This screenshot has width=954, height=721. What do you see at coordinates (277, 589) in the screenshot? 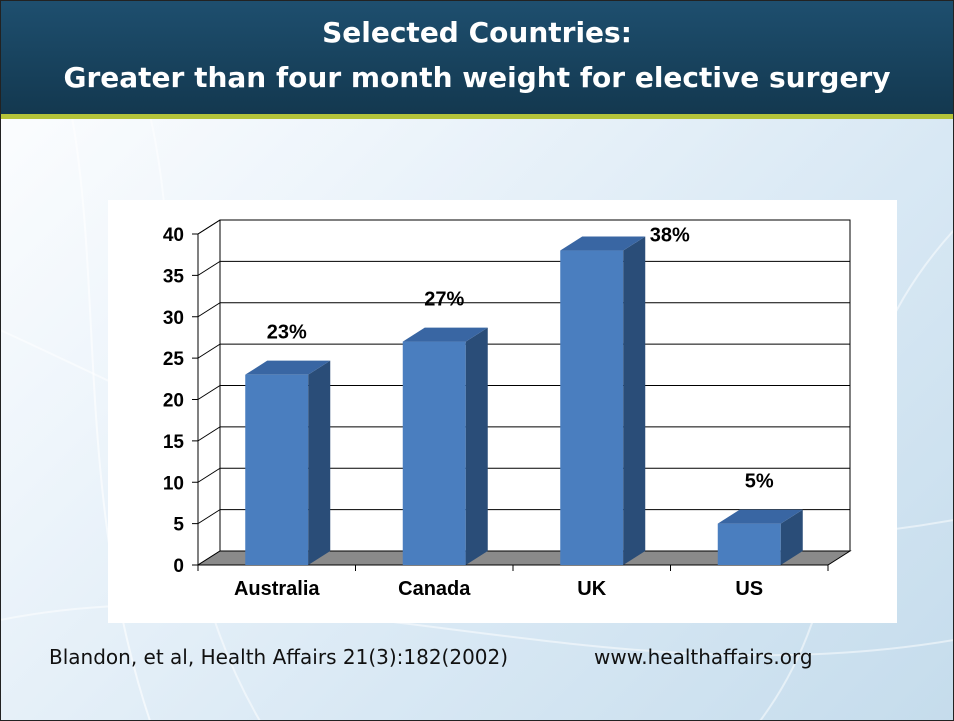
I see `x-tick-label: Australia` at bounding box center [277, 589].